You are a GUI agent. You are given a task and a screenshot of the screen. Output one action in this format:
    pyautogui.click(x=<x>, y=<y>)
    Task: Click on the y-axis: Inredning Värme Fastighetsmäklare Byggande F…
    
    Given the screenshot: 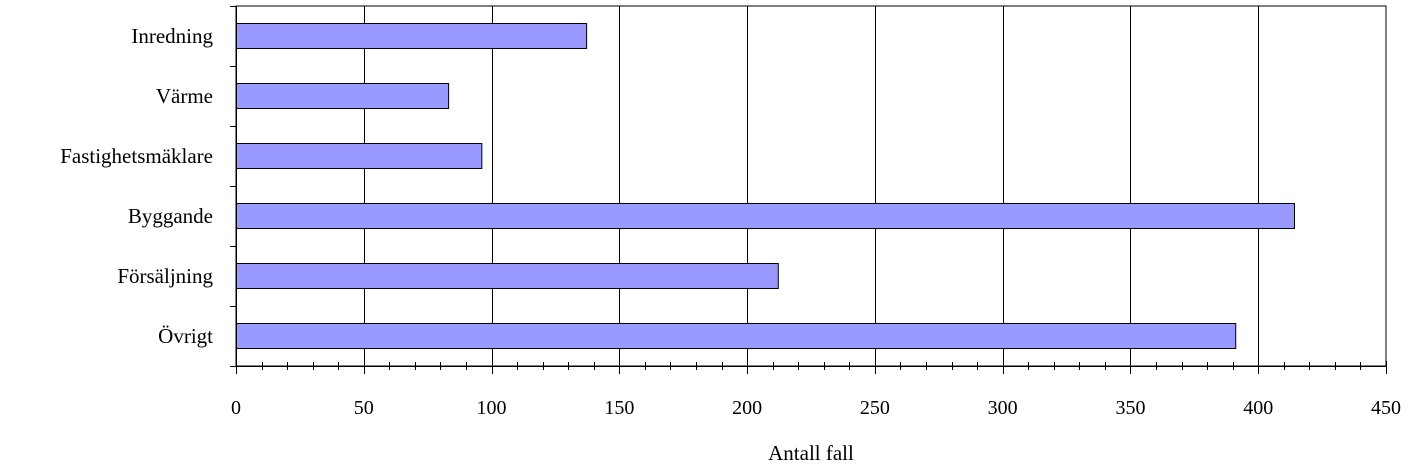 What is the action you would take?
    pyautogui.click(x=148, y=186)
    